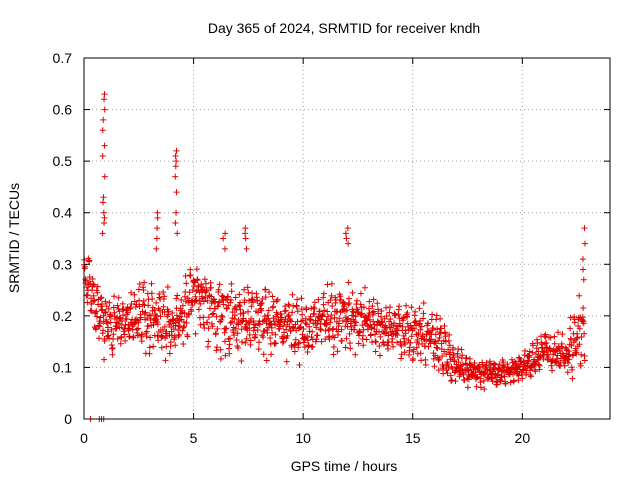 The image size is (640, 480). What do you see at coordinates (68, 419) in the screenshot?
I see `y-tick-label: 0` at bounding box center [68, 419].